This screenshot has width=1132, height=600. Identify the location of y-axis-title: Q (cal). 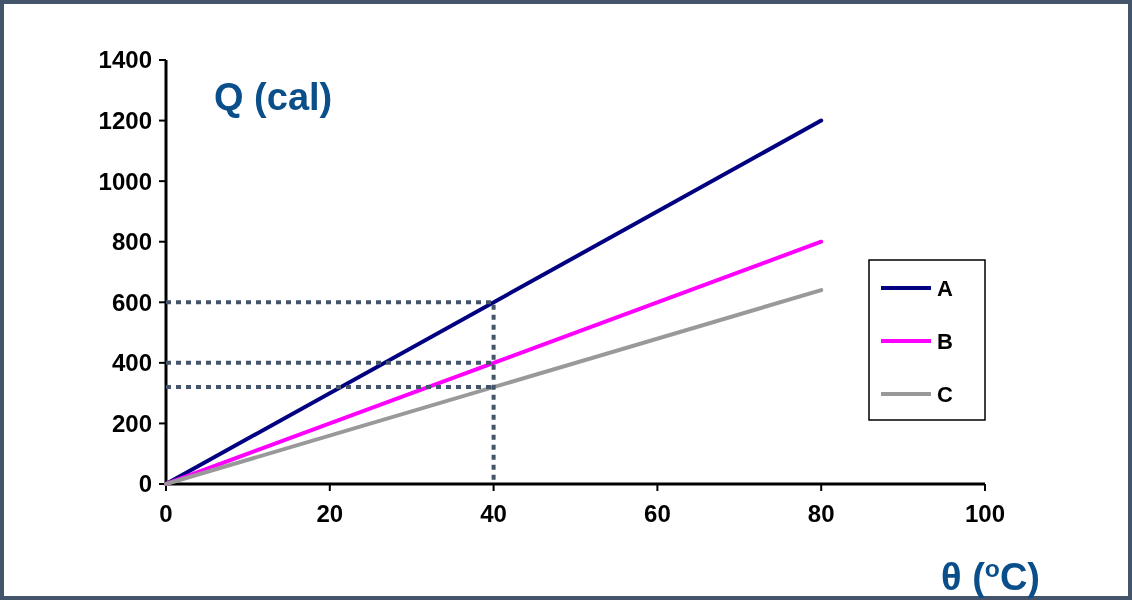
(273, 97).